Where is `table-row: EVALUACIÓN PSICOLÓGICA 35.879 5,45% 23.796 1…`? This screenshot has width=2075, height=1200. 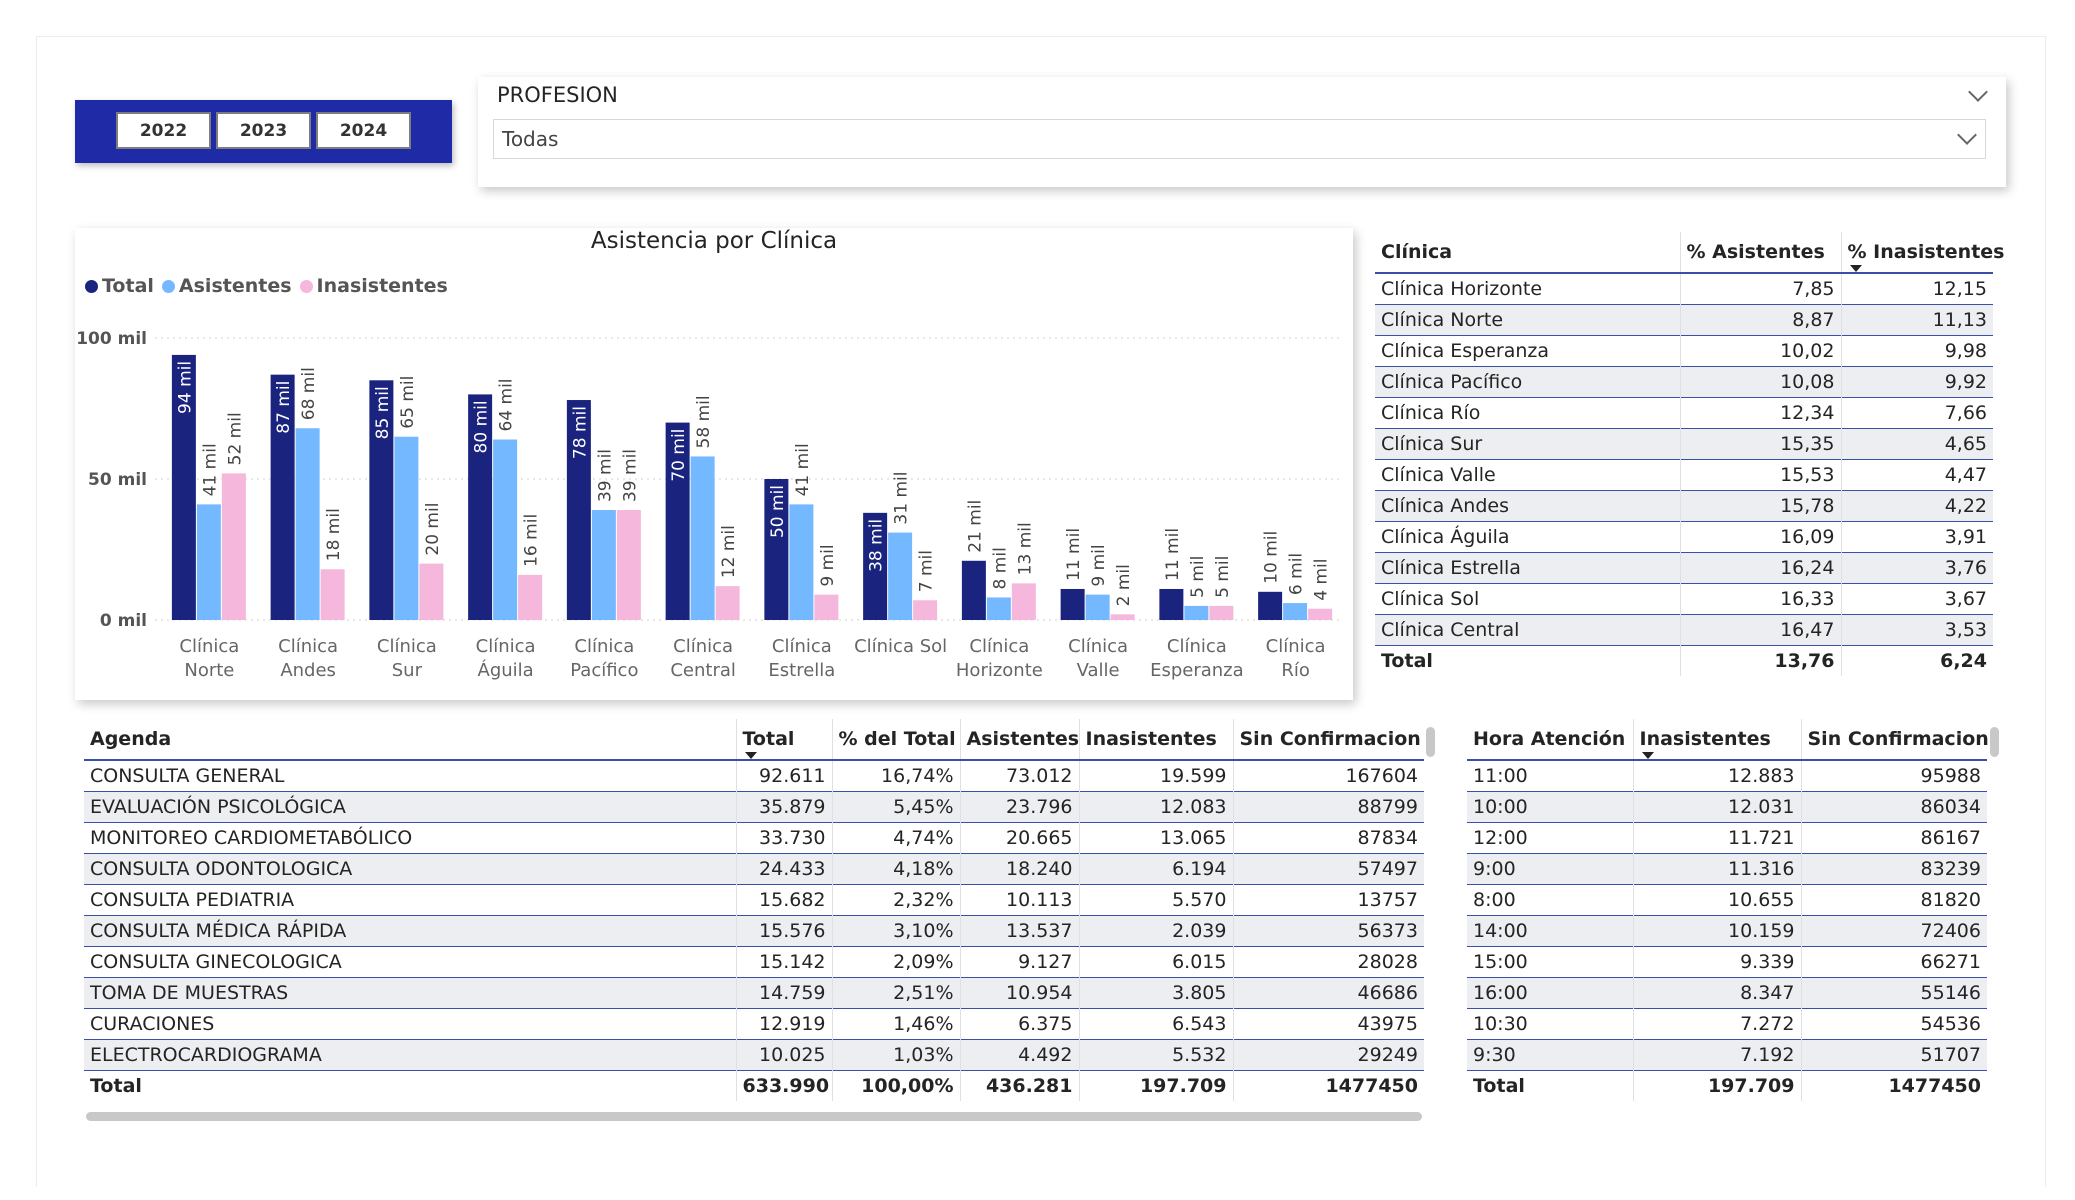 table-row: EVALUACIÓN PSICOLÓGICA 35.879 5,45% 23.796 1… is located at coordinates (754, 807).